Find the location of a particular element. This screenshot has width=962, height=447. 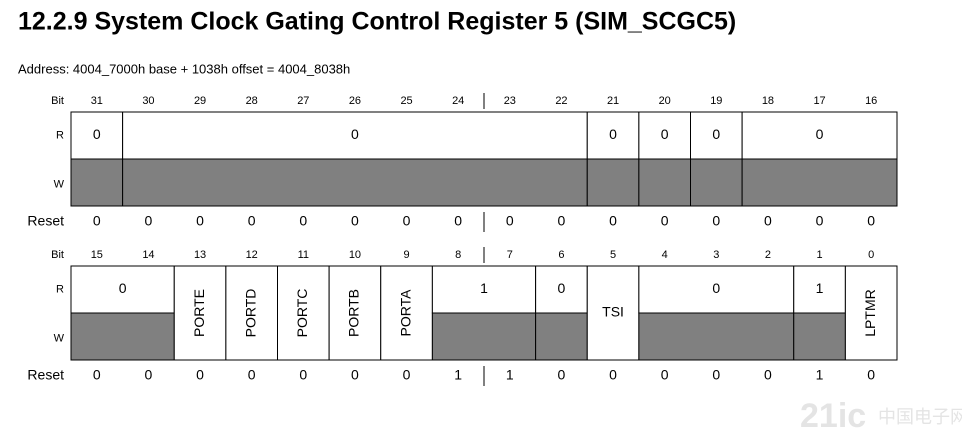

bit-number: 20 is located at coordinates (665, 101).